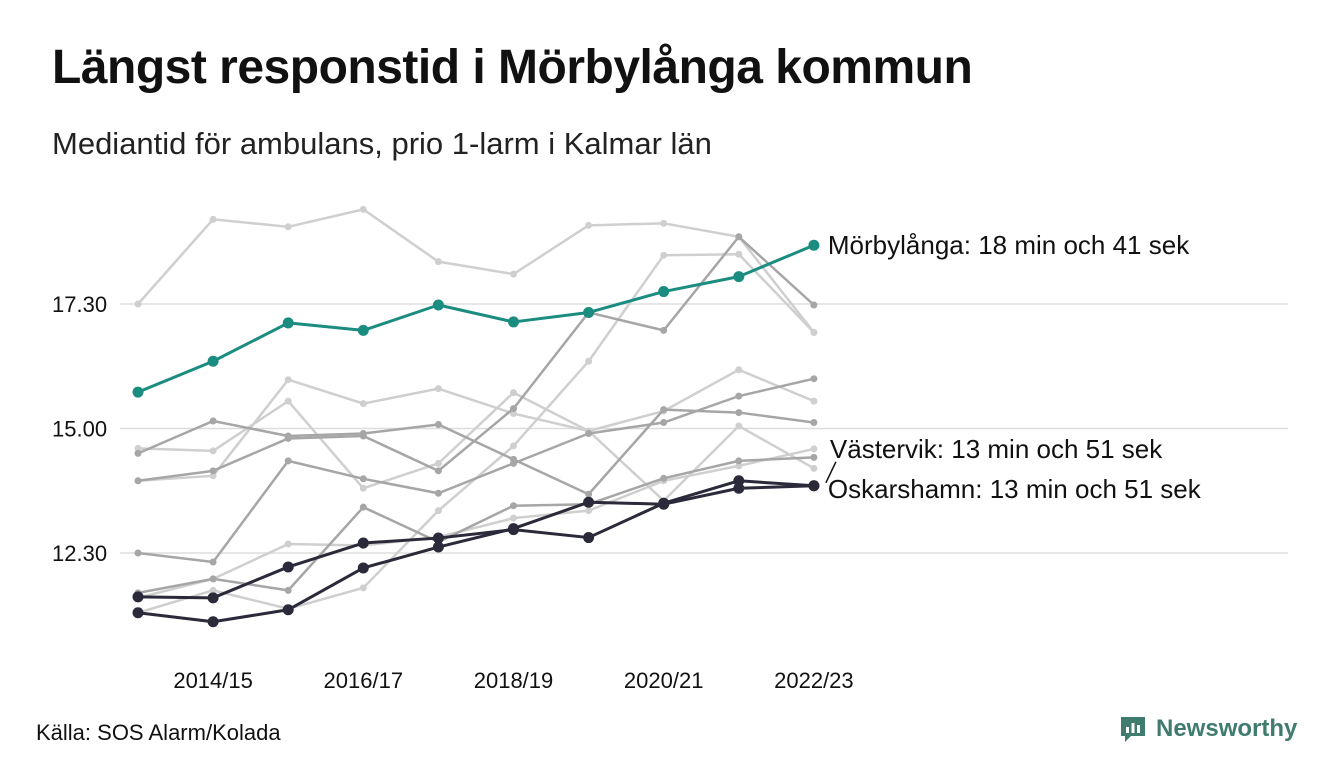  Describe the element at coordinates (1009, 245) in the screenshot. I see `label-morbylanga: Mörbylånga: 18 min och 41 sek` at that location.